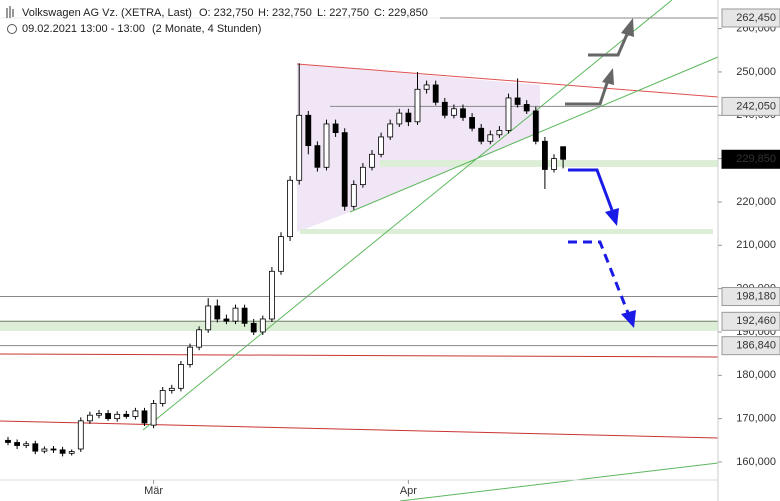  I want to click on y-tick-label: 250,000, so click(756, 72).